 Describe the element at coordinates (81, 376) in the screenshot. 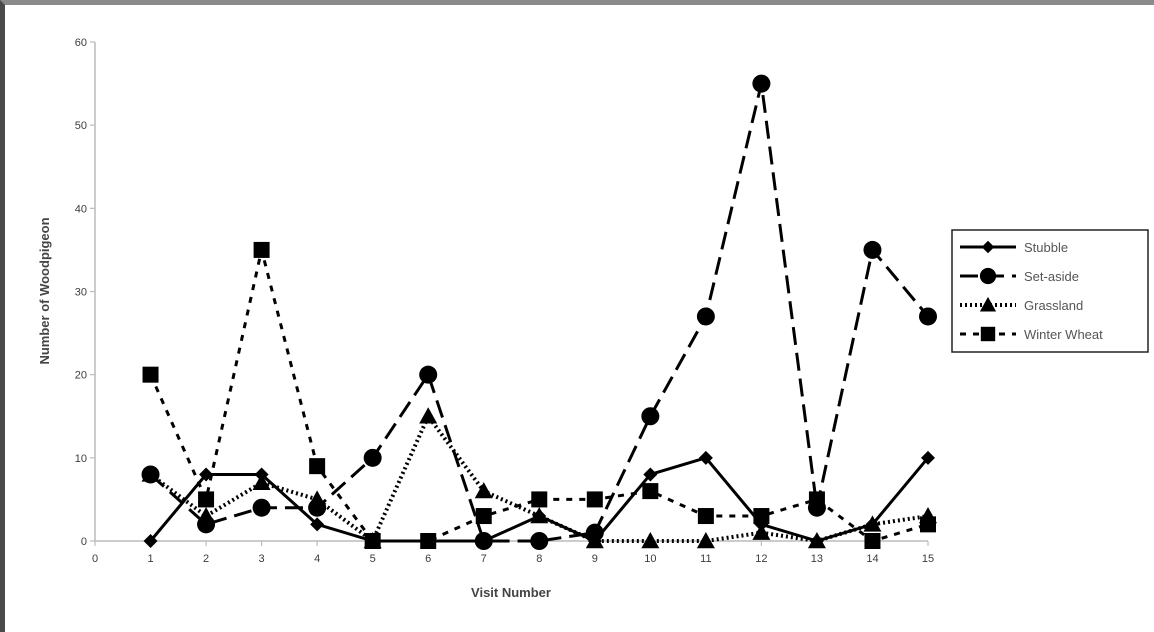

I see `y-tick-label: 20` at that location.